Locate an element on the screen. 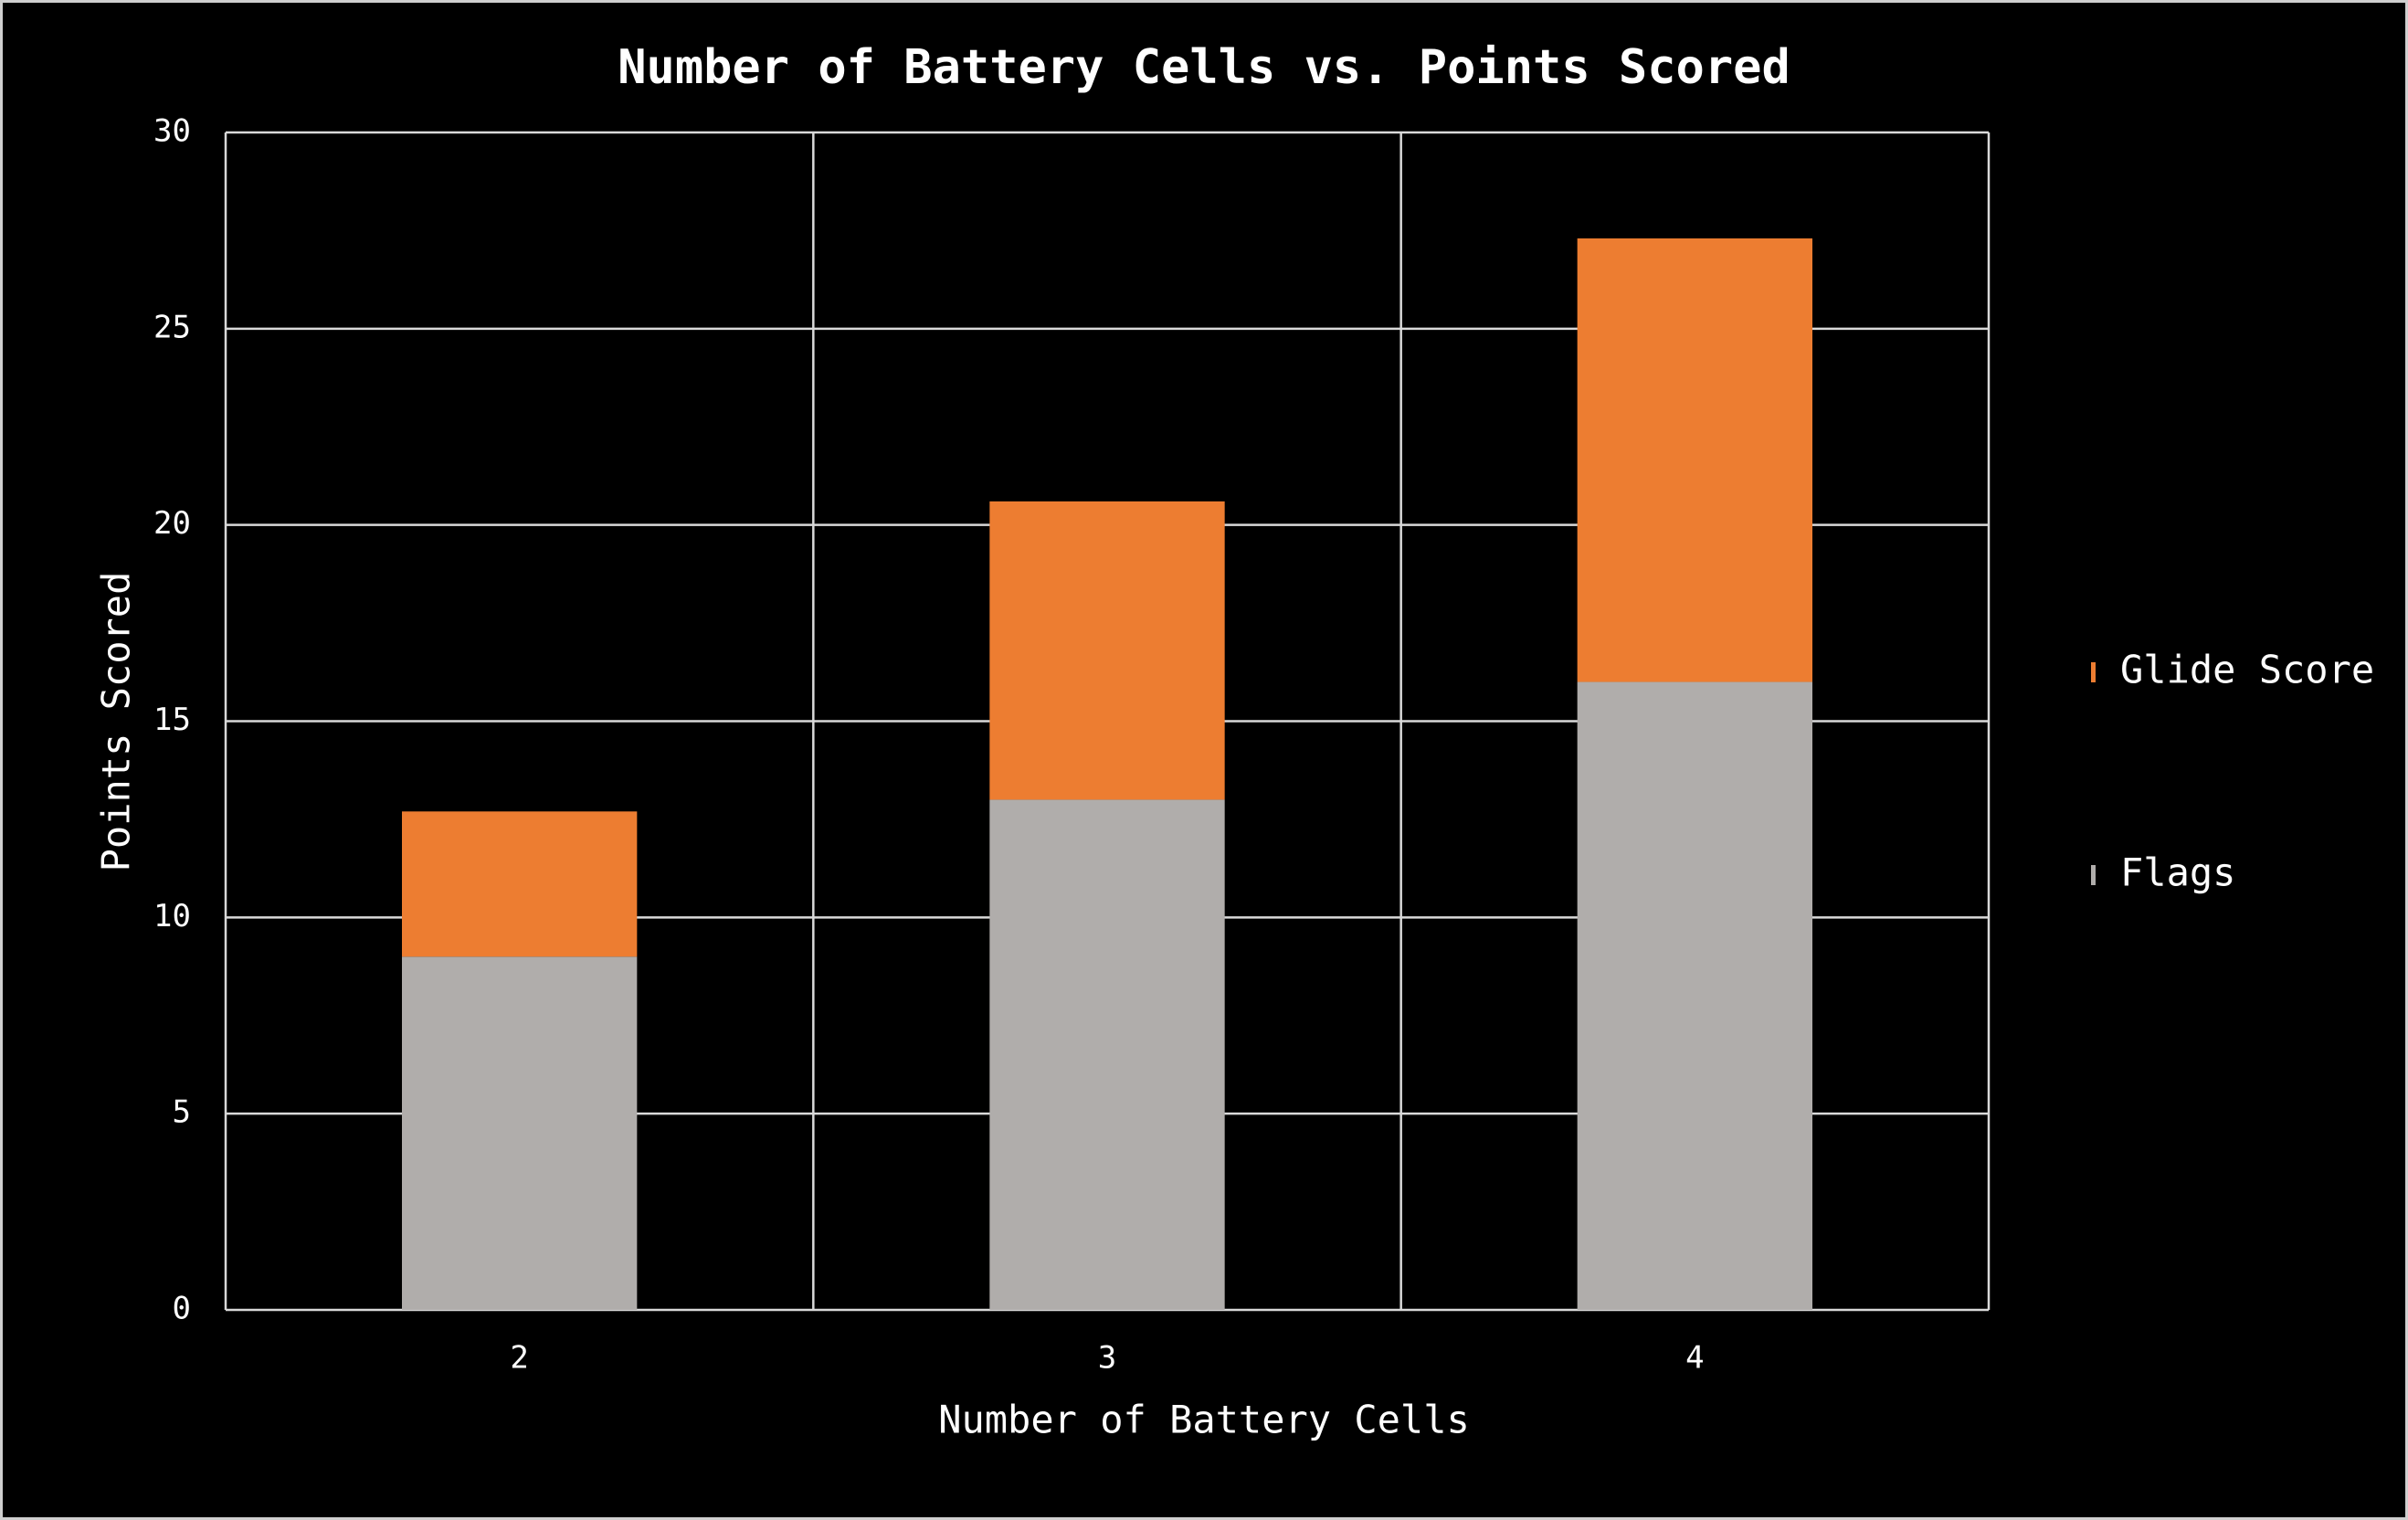 This screenshot has height=1520, width=2408. y-tick-label: 15 is located at coordinates (172, 720).